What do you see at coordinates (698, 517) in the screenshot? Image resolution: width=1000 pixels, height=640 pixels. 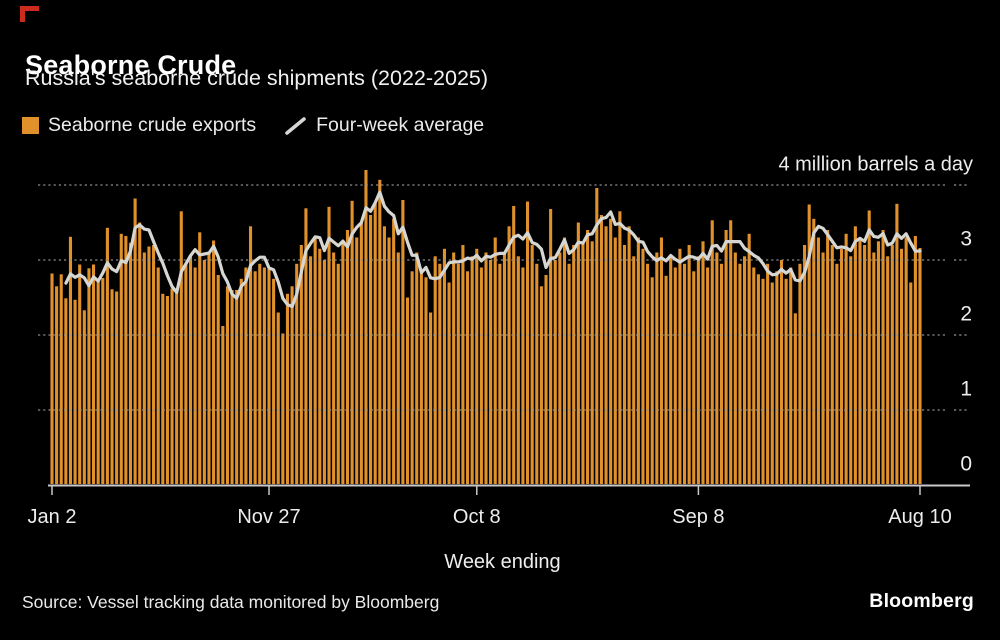 I see `x-tick-label-3: Sep 8` at bounding box center [698, 517].